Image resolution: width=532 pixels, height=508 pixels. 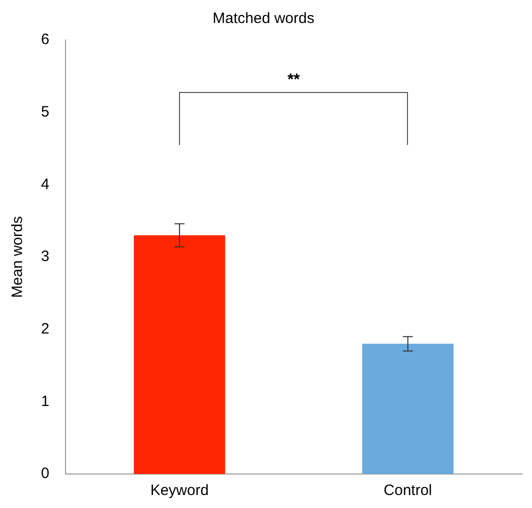 I want to click on chart-title: Matched words, so click(x=263, y=19).